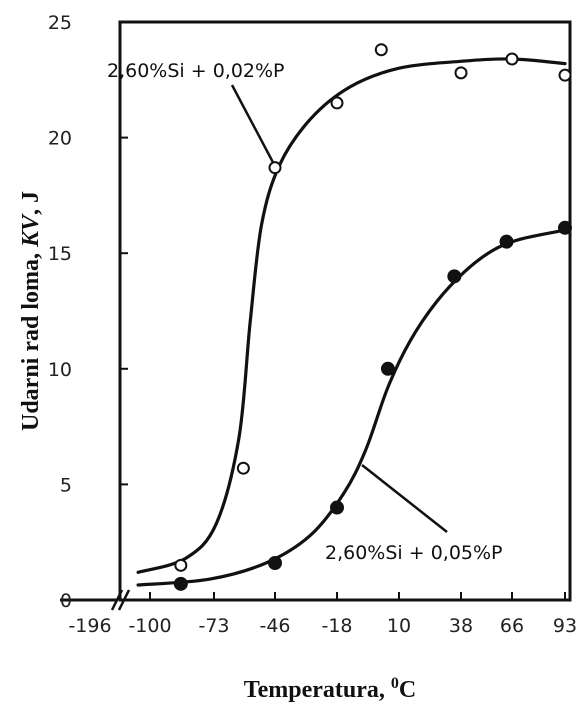 This screenshot has height=706, width=579. I want to click on x-tick-label: -18, so click(336, 626).